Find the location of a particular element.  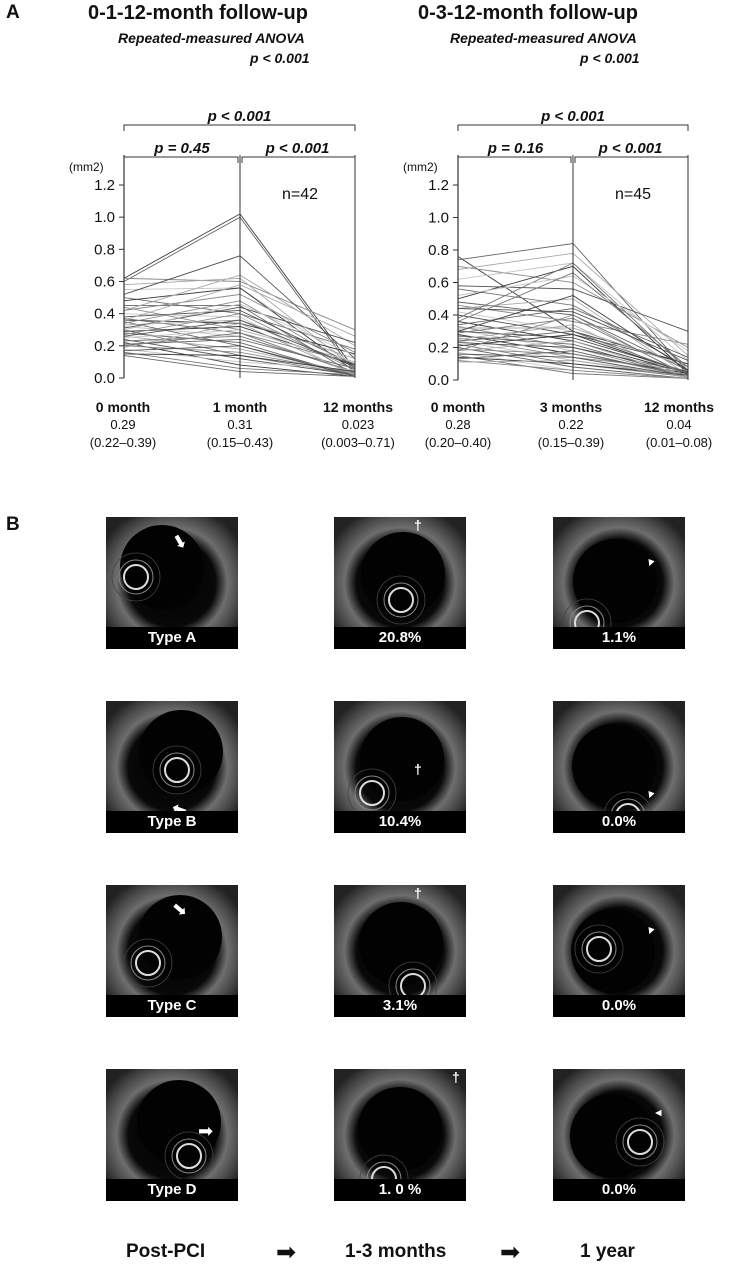

chart1-tp-1-median: 0.31 is located at coordinates (240, 424).